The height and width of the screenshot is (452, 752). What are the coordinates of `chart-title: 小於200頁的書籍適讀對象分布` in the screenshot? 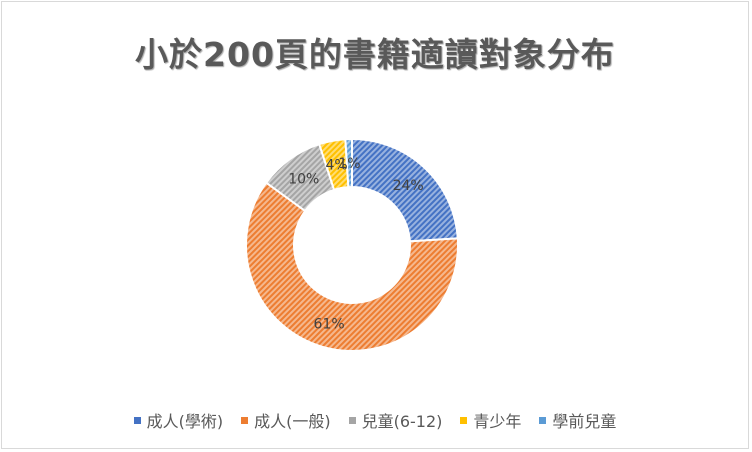 It's located at (375, 54).